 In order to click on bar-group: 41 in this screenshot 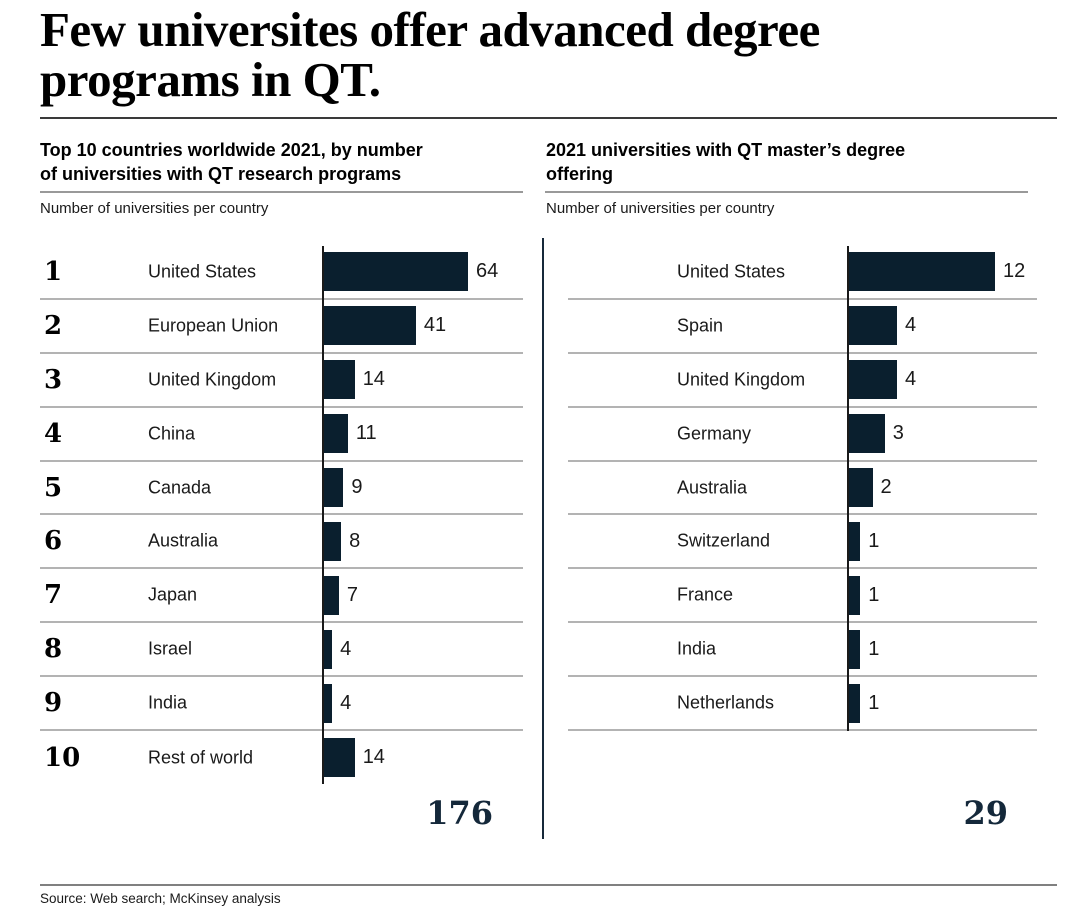, I will do `click(384, 326)`.